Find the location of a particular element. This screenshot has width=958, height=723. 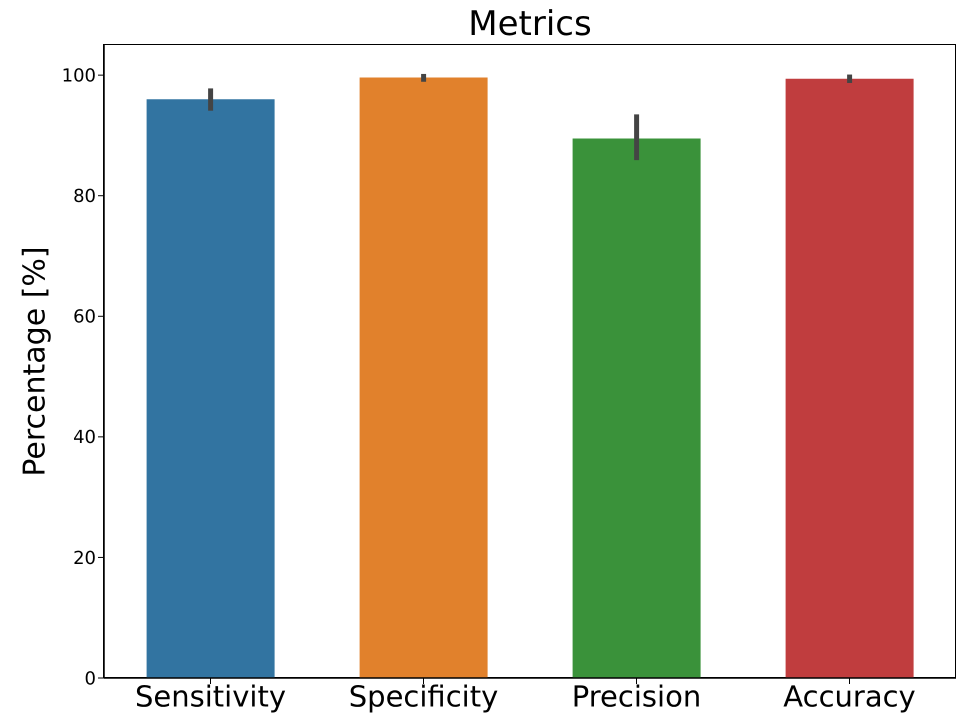

y-tick-label: 60 is located at coordinates (84, 317).